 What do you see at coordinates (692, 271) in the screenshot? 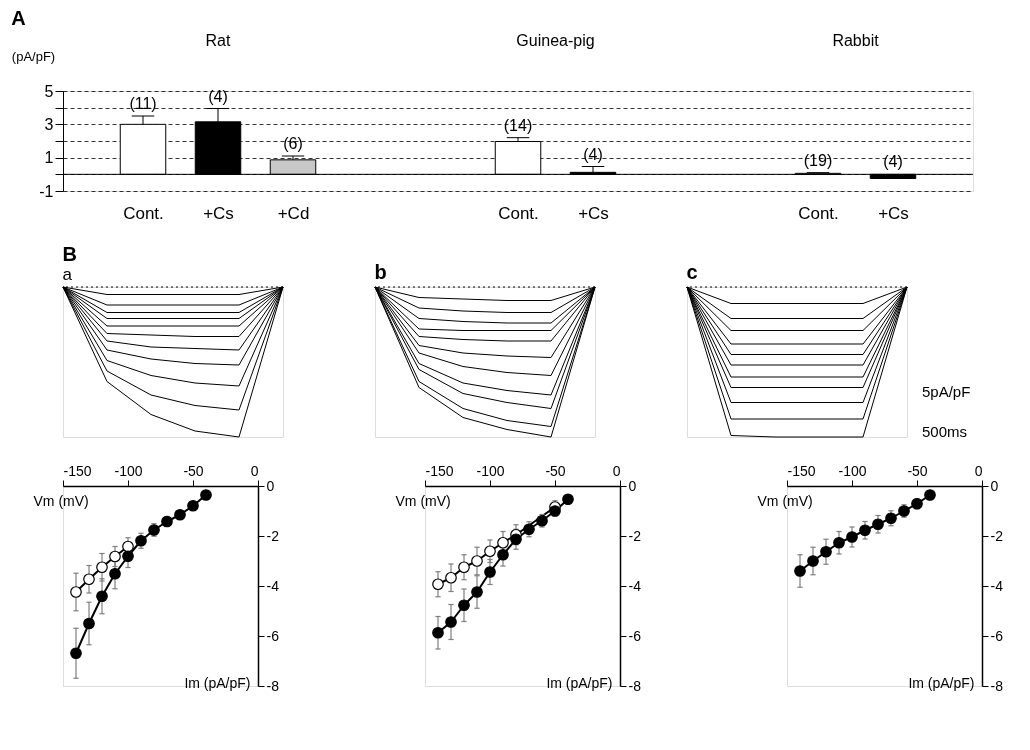
I see `chart-title: c` at bounding box center [692, 271].